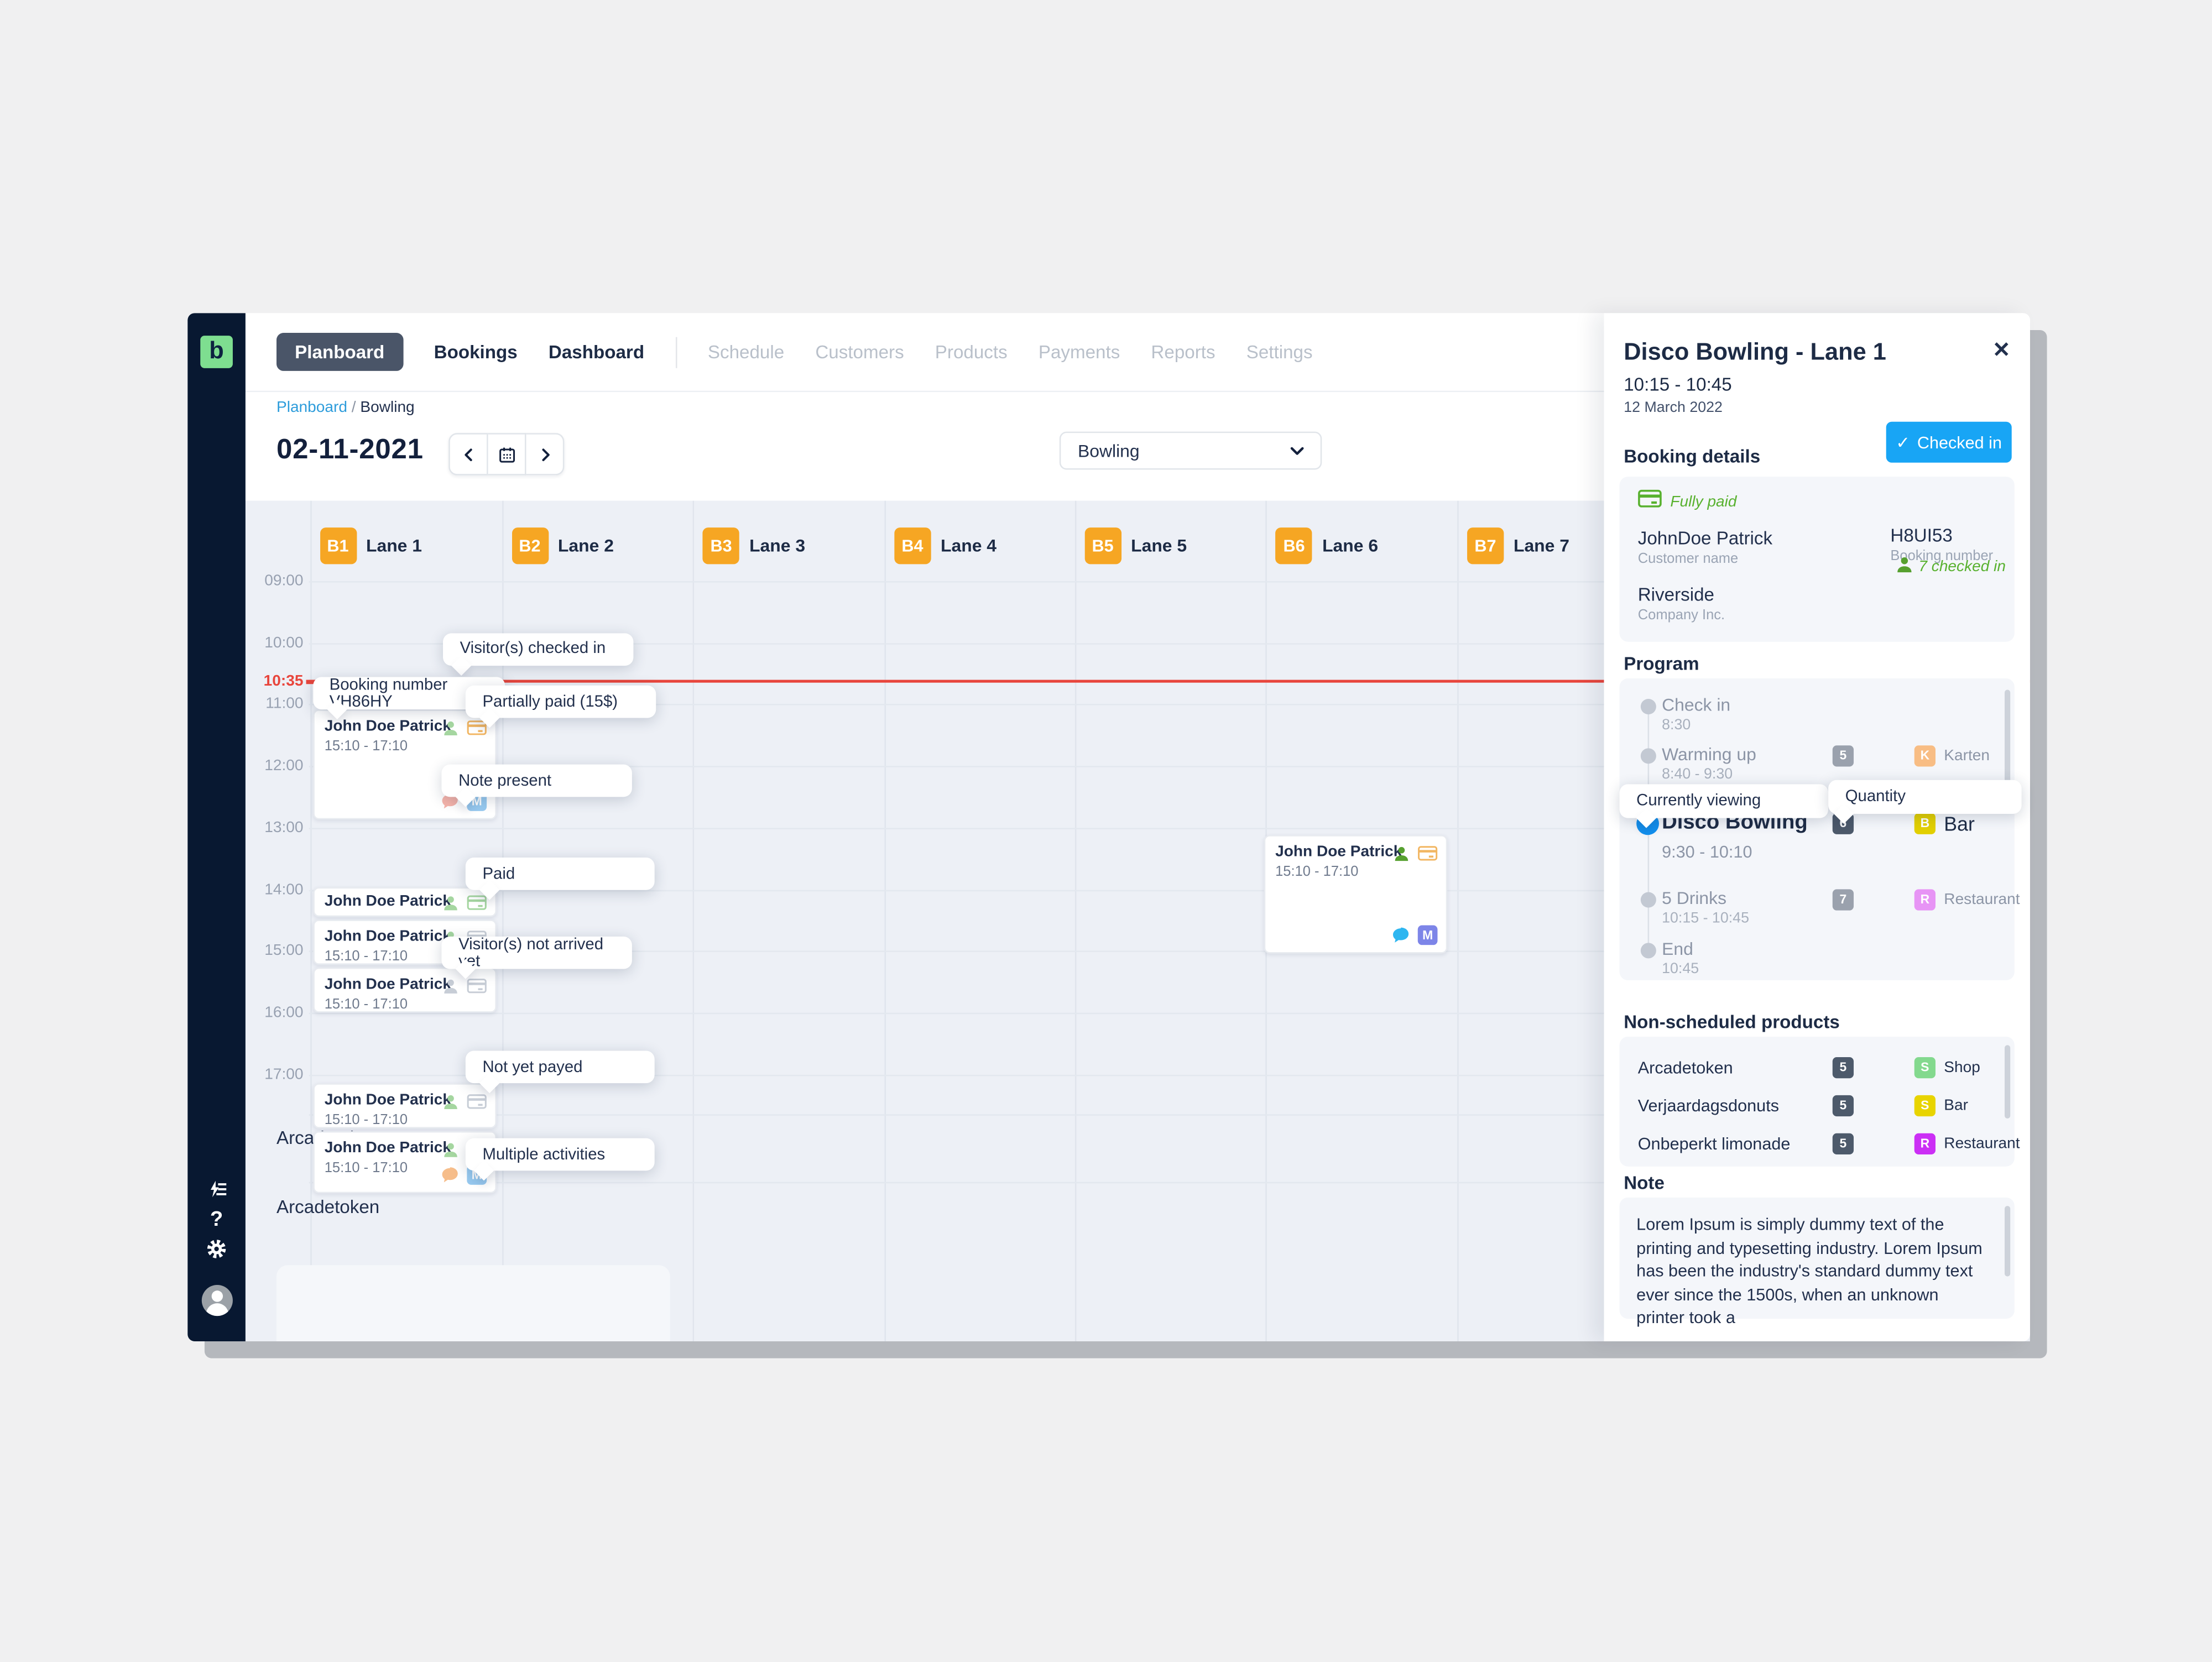 This screenshot has width=2212, height=1662. I want to click on tab-reports: Reports, so click(1183, 352).